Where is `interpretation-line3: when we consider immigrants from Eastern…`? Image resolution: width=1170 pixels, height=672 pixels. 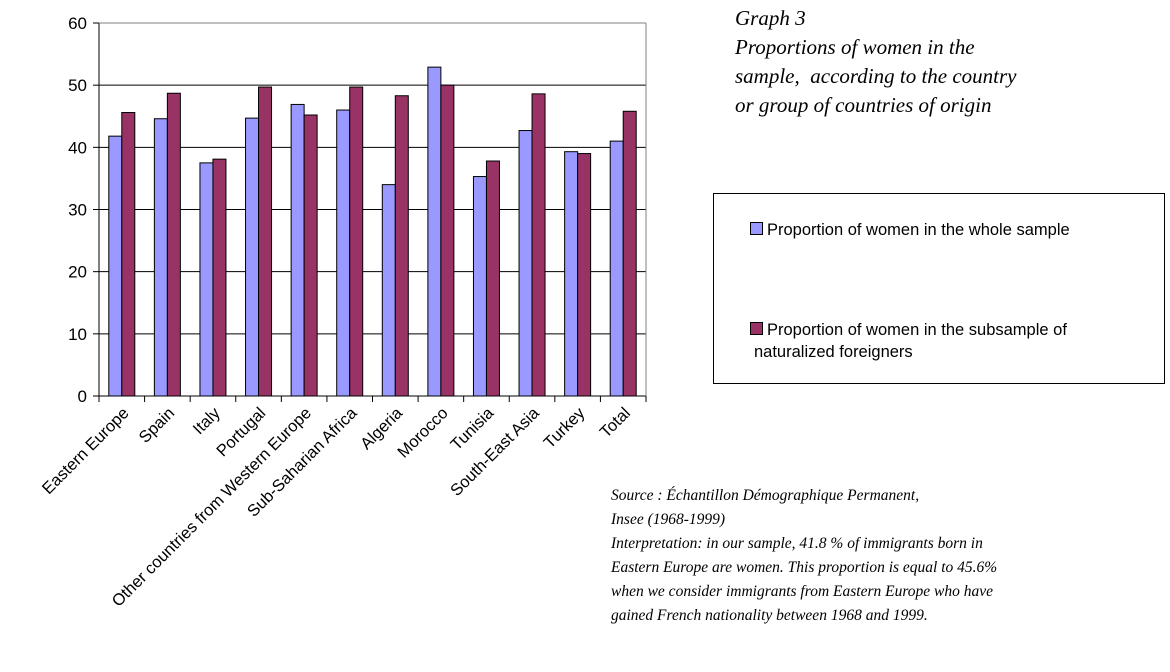
interpretation-line3: when we consider immigrants from Eastern… is located at coordinates (802, 591).